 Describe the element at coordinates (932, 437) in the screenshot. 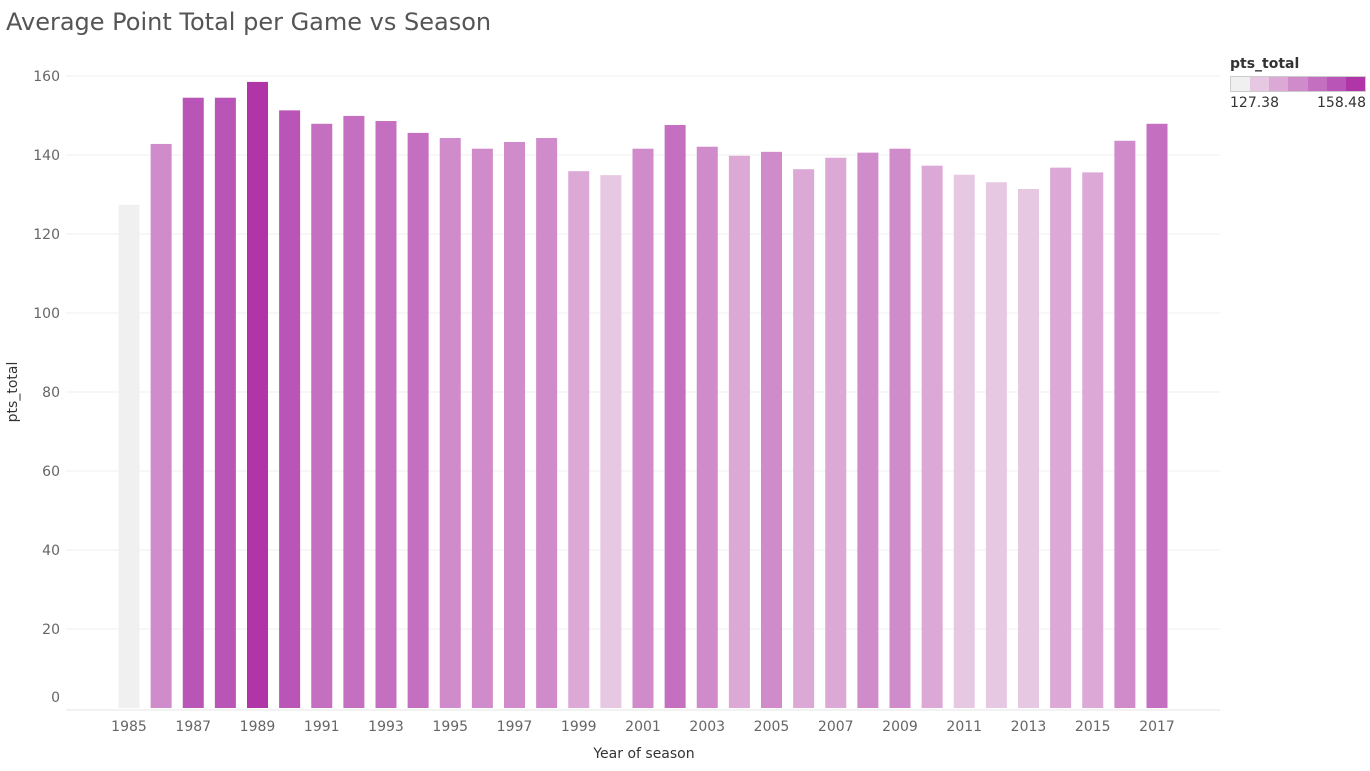

I see `bar-2010` at that location.